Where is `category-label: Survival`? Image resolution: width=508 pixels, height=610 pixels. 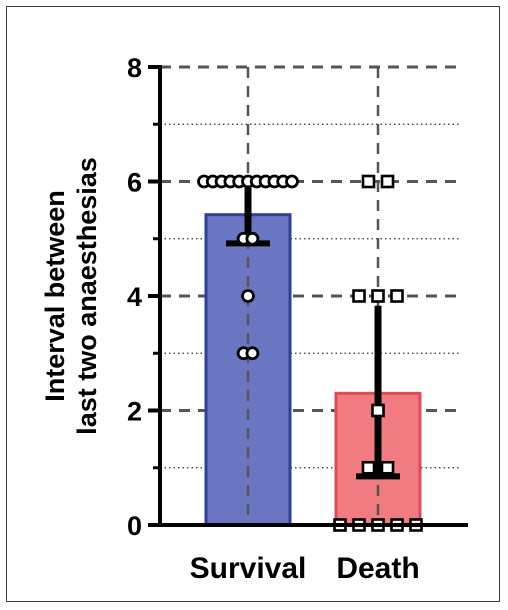
category-label: Survival is located at coordinates (248, 568).